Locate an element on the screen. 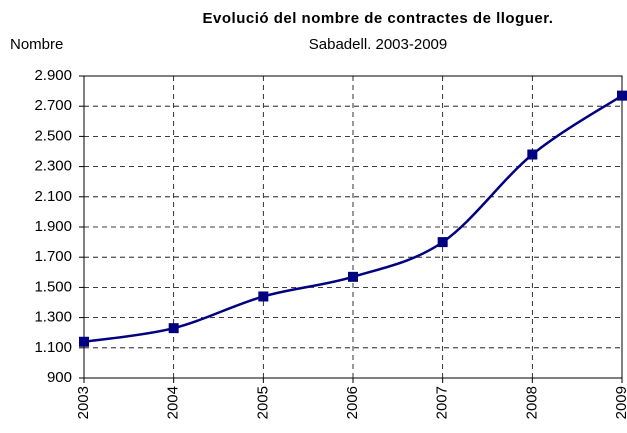  y-tick-label: 2.900 is located at coordinates (53, 75).